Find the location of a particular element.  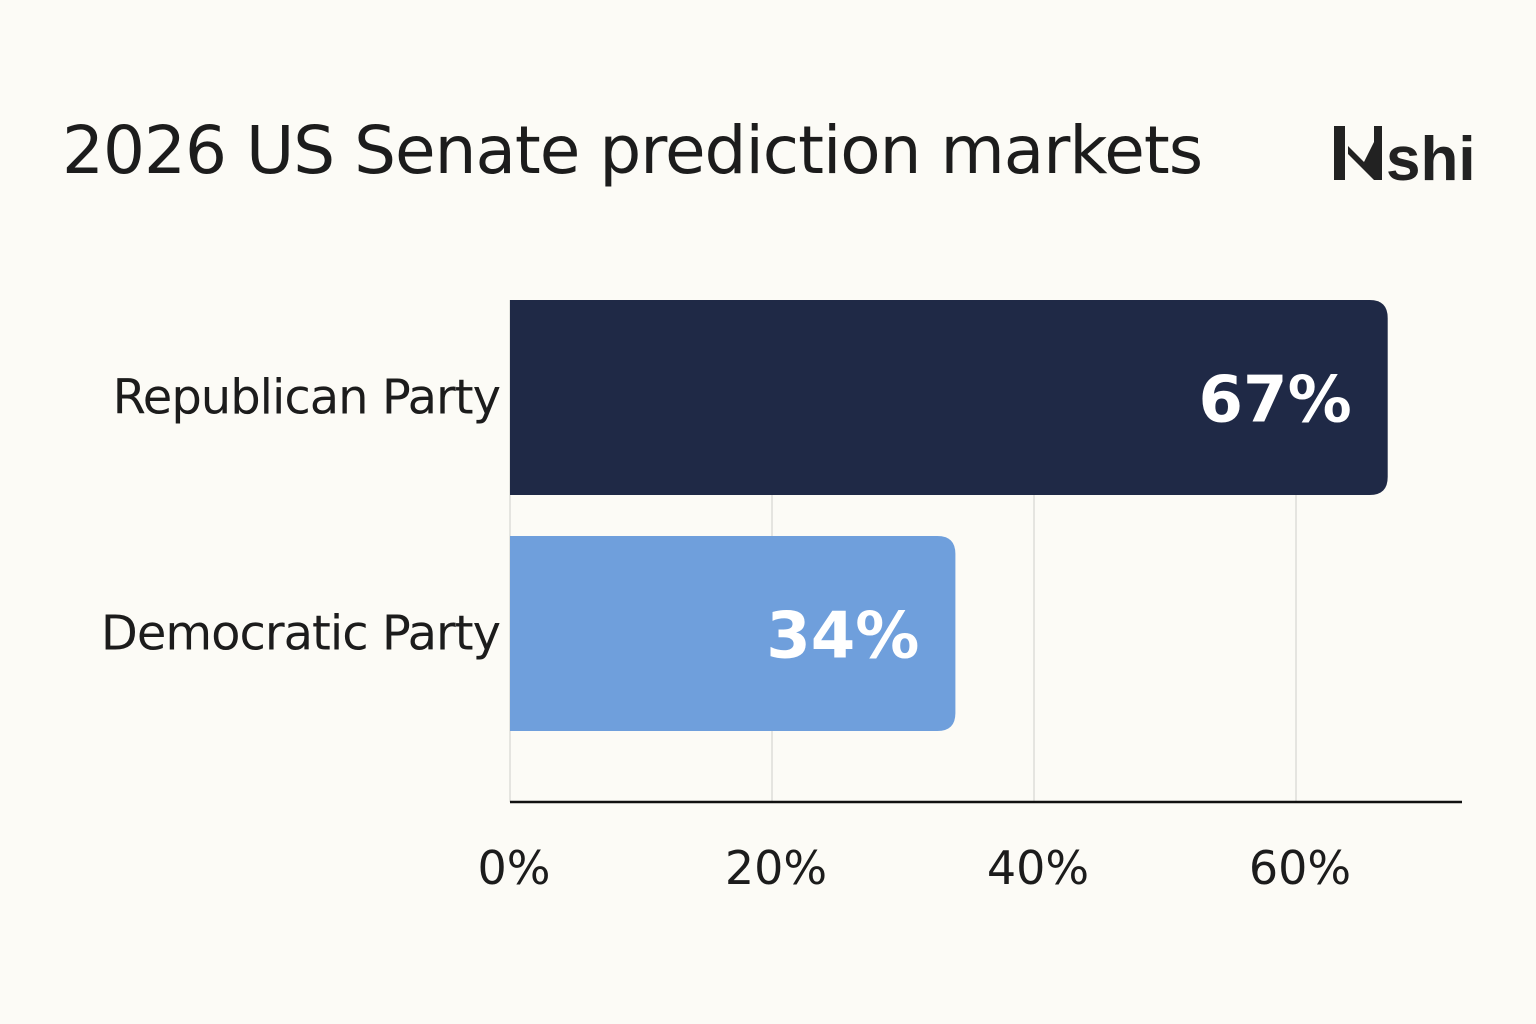

bar-democratic-party is located at coordinates (733, 633).